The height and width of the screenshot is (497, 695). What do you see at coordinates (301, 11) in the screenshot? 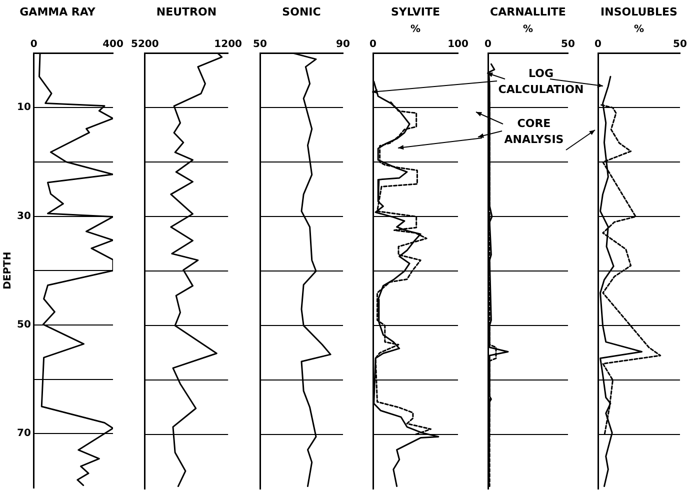
I see `chart-title: SONIC` at bounding box center [301, 11].